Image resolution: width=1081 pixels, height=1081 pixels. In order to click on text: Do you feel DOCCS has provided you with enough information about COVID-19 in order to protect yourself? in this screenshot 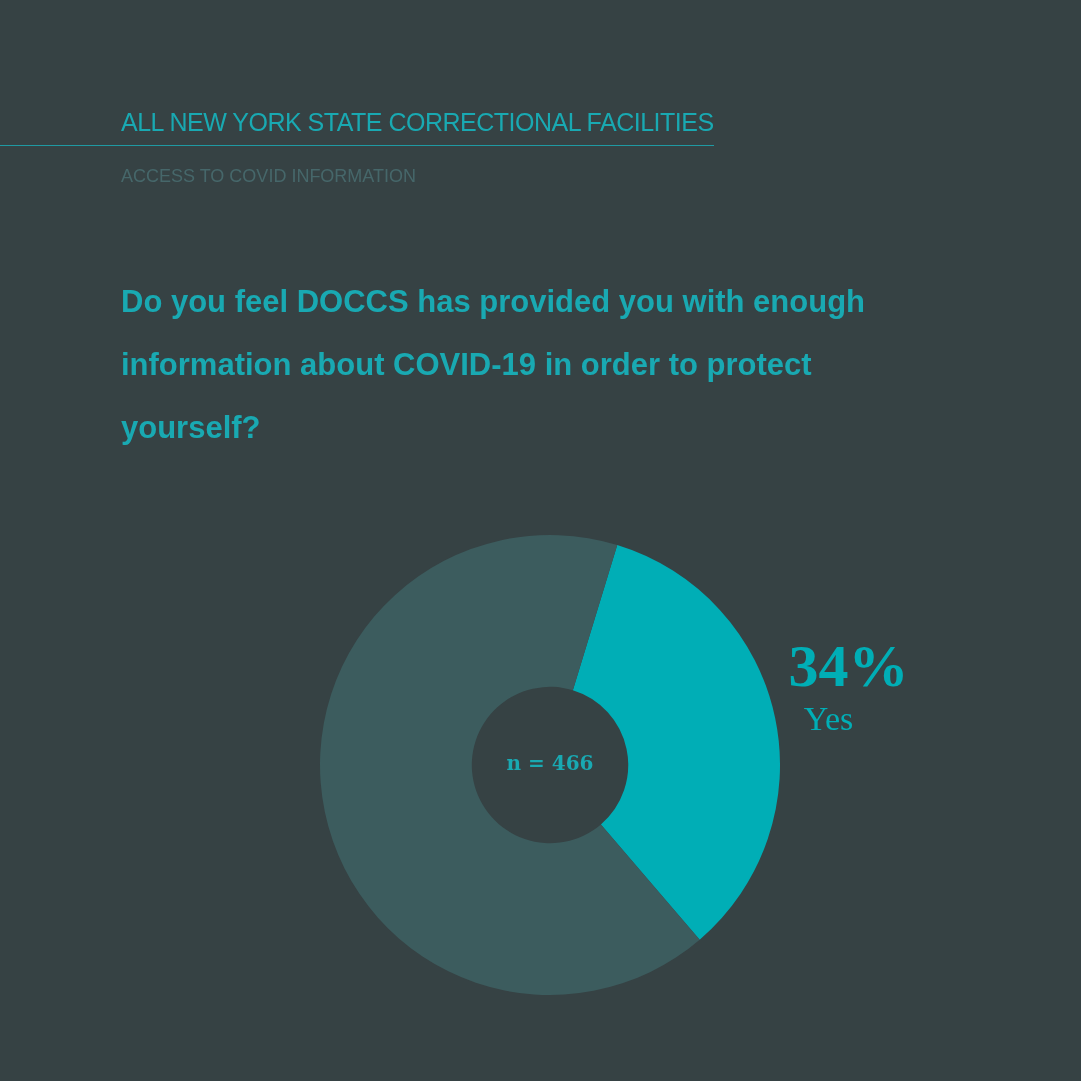, I will do `click(494, 365)`.